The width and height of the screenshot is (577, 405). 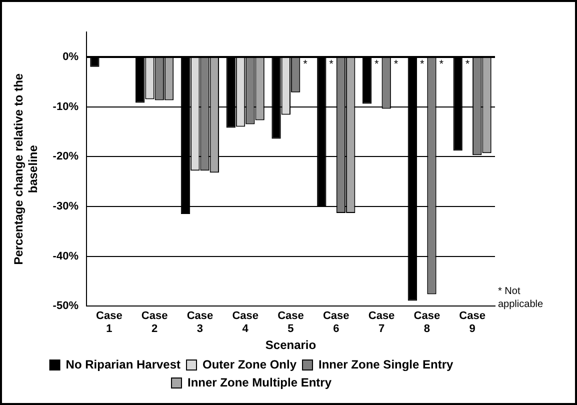 I want to click on legend-label: Inner Zone Multiple Entry, so click(x=259, y=382).